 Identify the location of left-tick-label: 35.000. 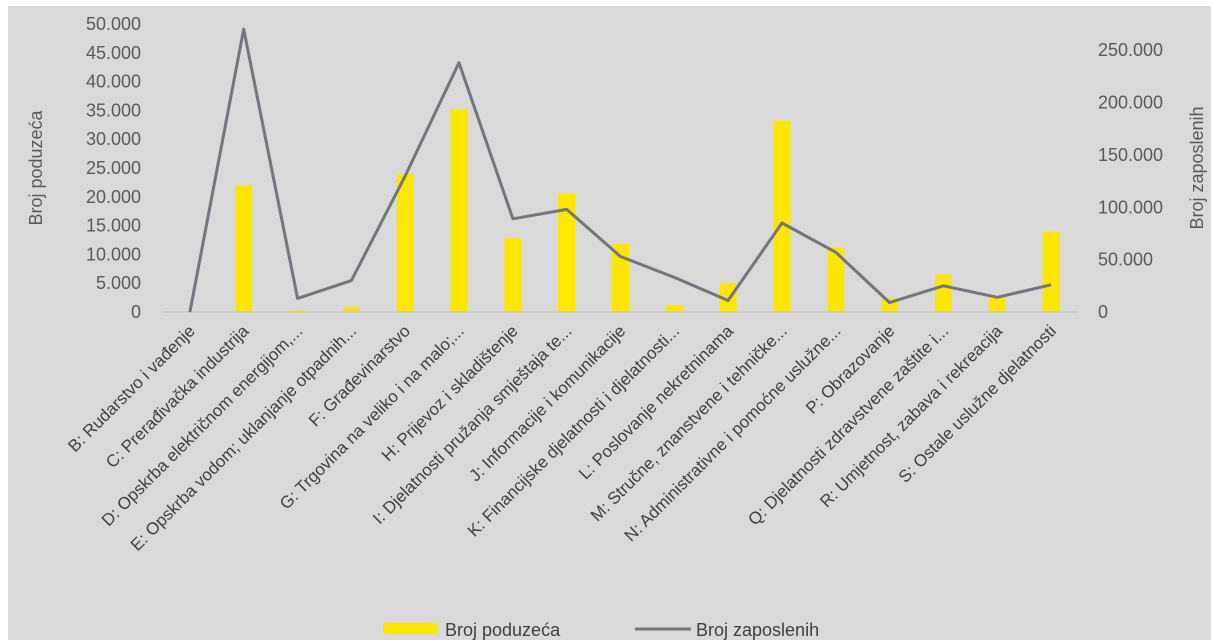
(113, 110).